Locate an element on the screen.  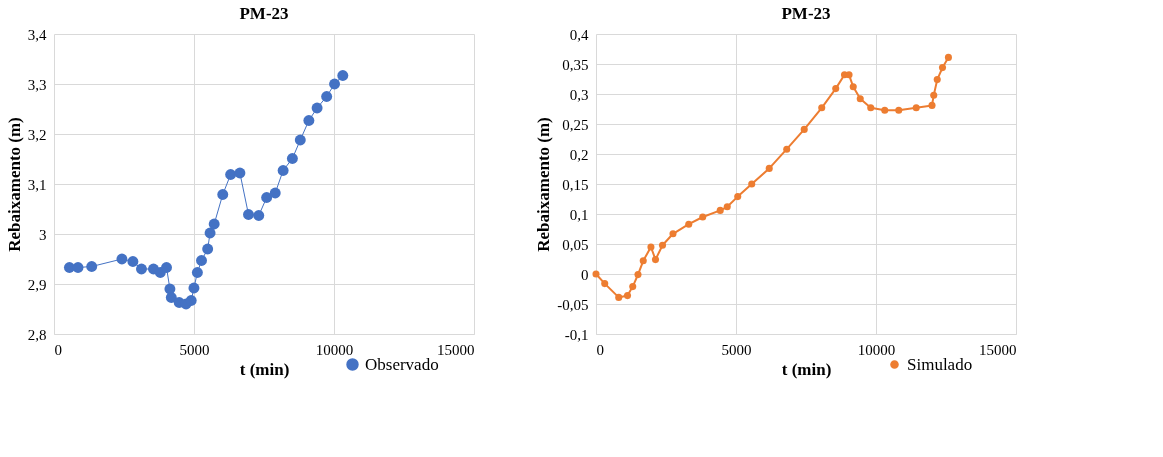
y-tick-label: 0 is located at coordinates (585, 274).